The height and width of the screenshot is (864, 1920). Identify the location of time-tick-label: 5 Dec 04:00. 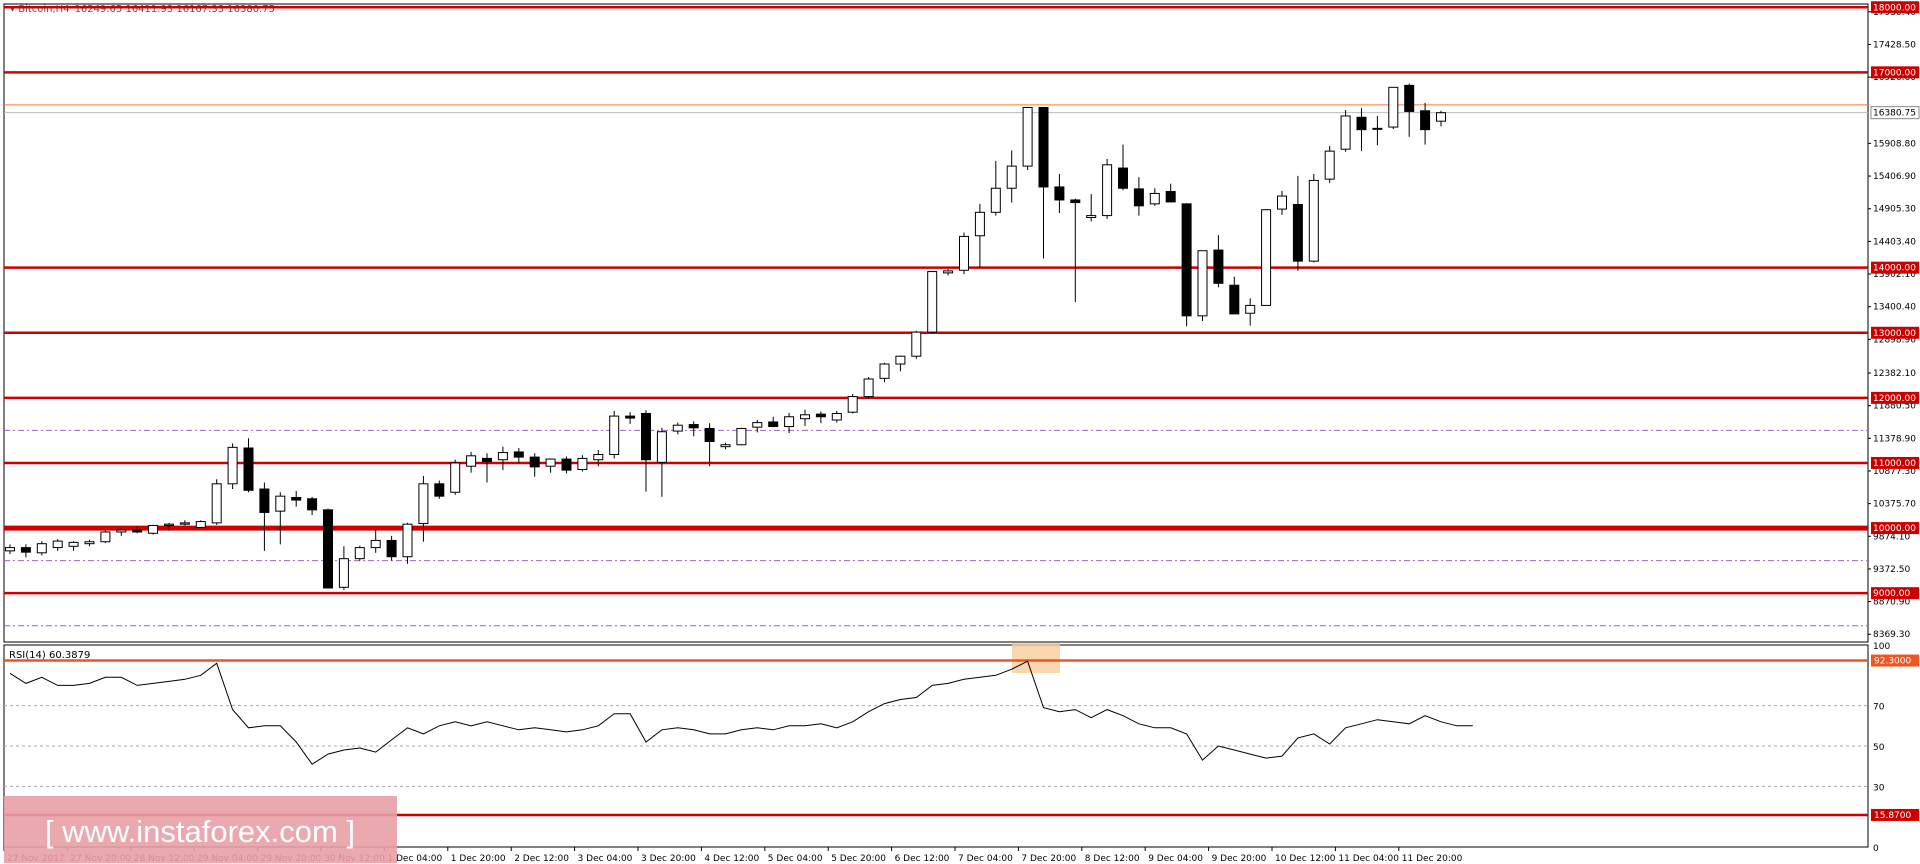
(795, 859).